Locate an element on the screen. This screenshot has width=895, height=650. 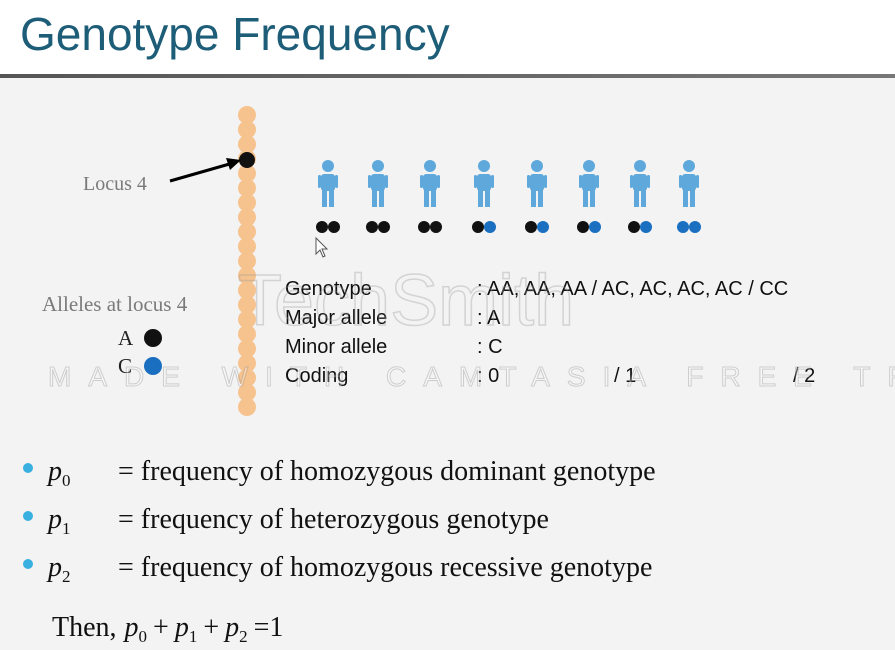
chromosome is located at coordinates (247, 261).